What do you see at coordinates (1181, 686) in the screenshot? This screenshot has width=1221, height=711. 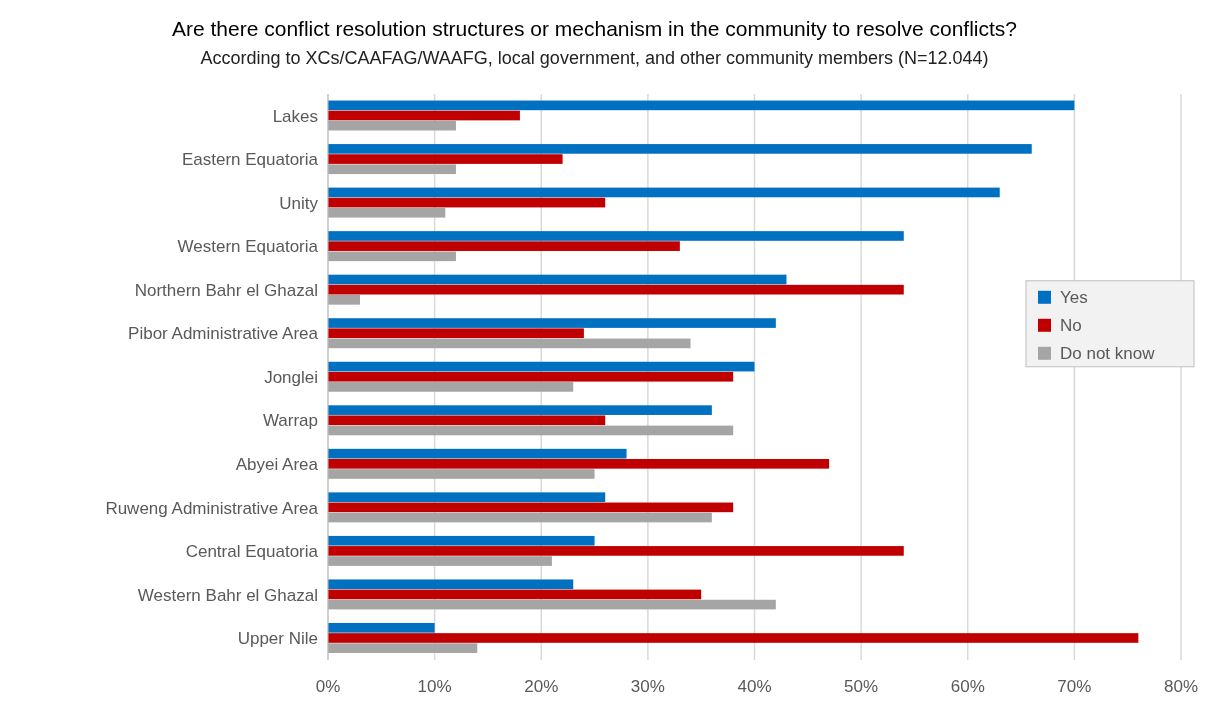 I see `x-tick-label: 80%` at bounding box center [1181, 686].